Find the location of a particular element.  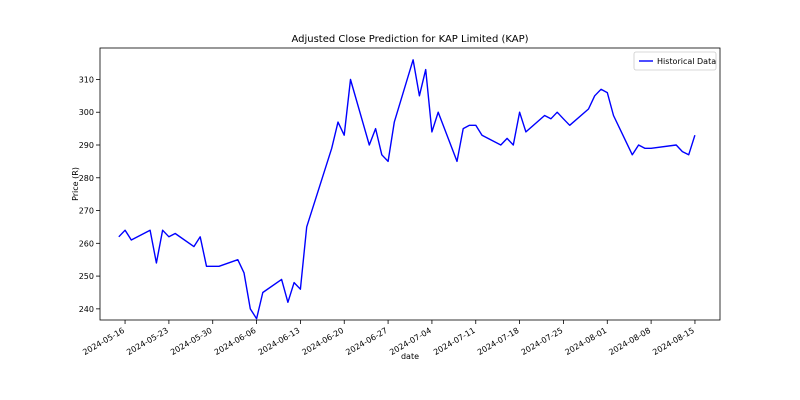

y-tick-label: 240 is located at coordinates (86, 309).